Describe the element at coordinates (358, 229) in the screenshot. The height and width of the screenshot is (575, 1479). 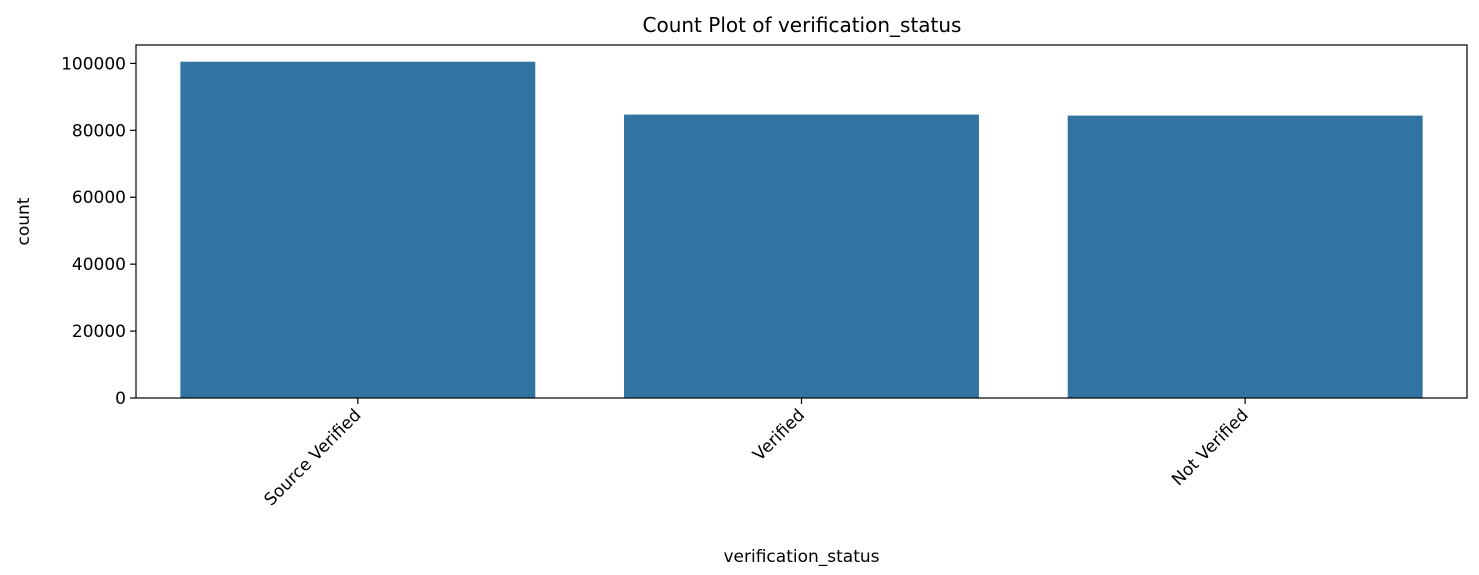
I see `bar-source-verified` at that location.